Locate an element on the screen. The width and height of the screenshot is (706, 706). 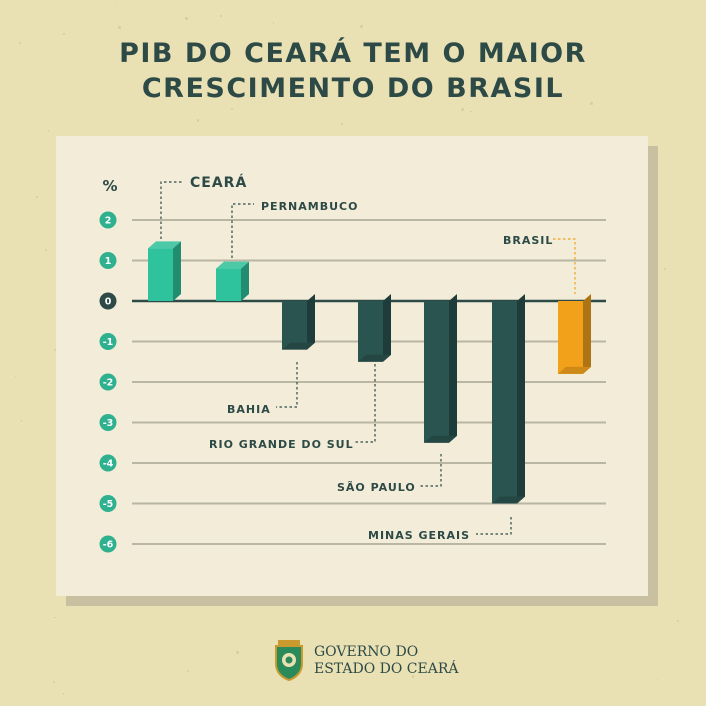
y-tick-label: -4 is located at coordinates (108, 464).